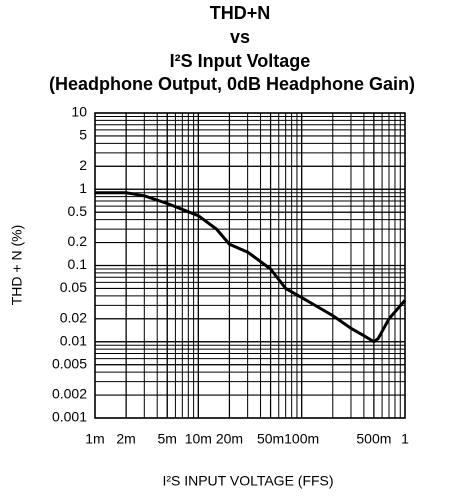  I want to click on y-tick-label: 0.5, so click(78, 211).